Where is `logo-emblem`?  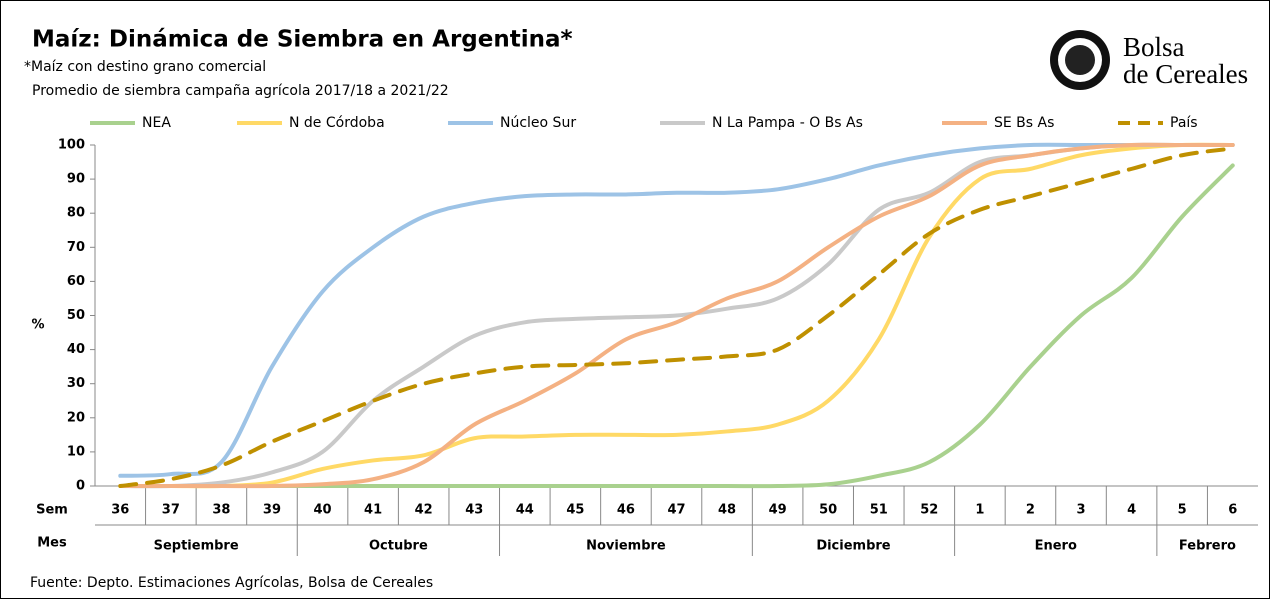
logo-emblem is located at coordinates (1080, 60).